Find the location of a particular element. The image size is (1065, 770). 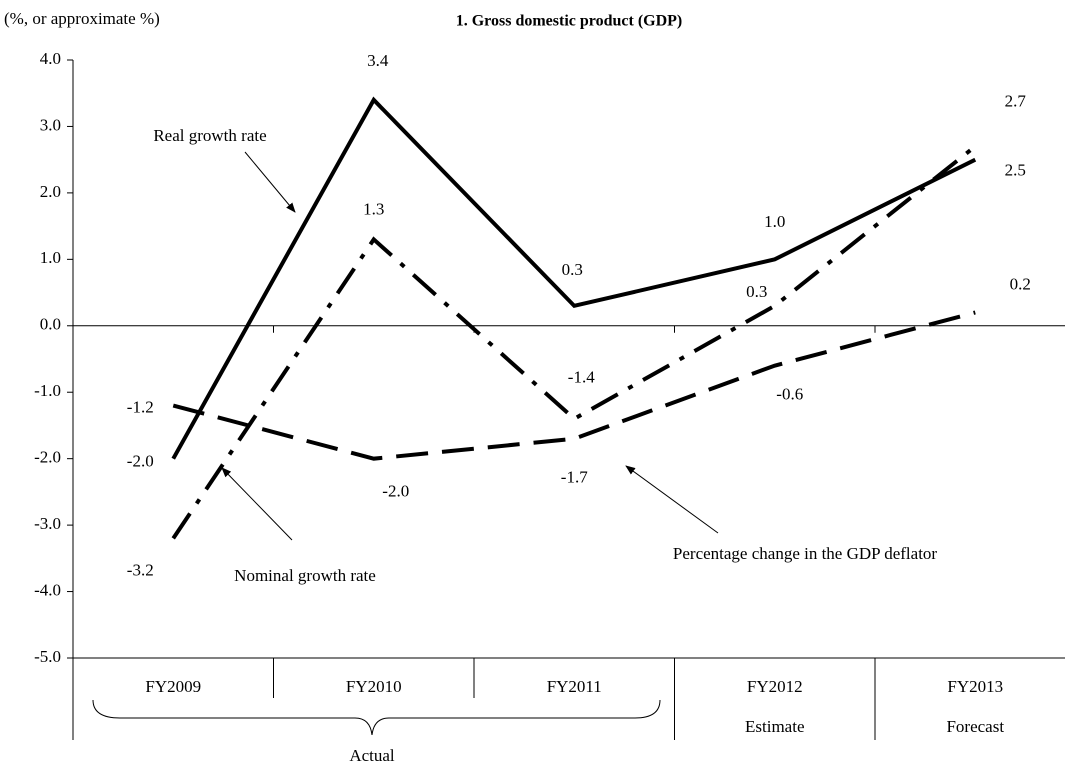

data-label: 1.0 is located at coordinates (774, 221).